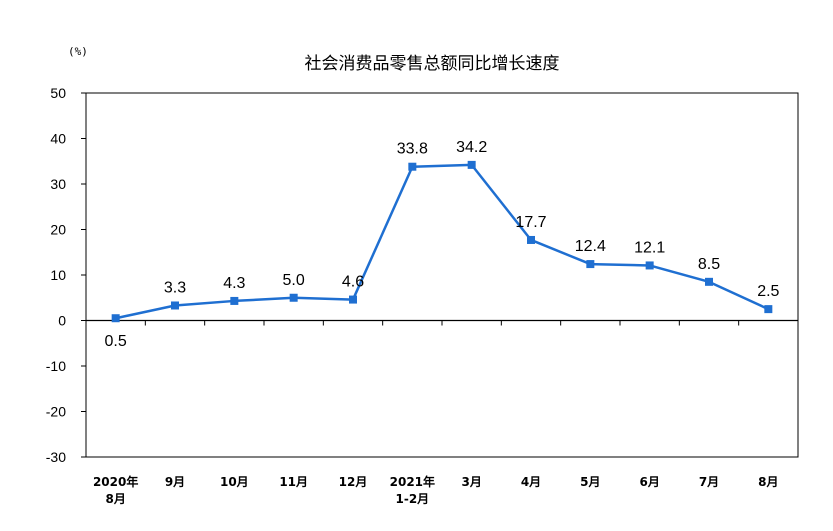  I want to click on y-tick-label: 30, so click(58, 184).